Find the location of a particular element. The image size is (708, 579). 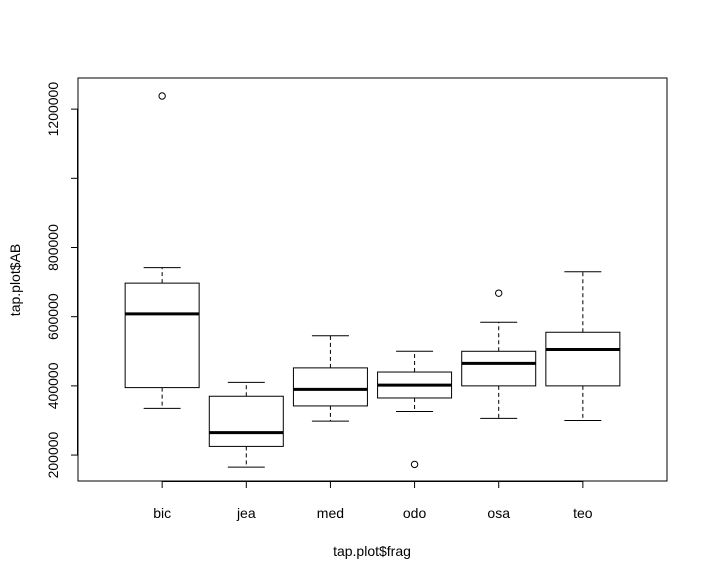

x-tick-label: teo is located at coordinates (583, 513).